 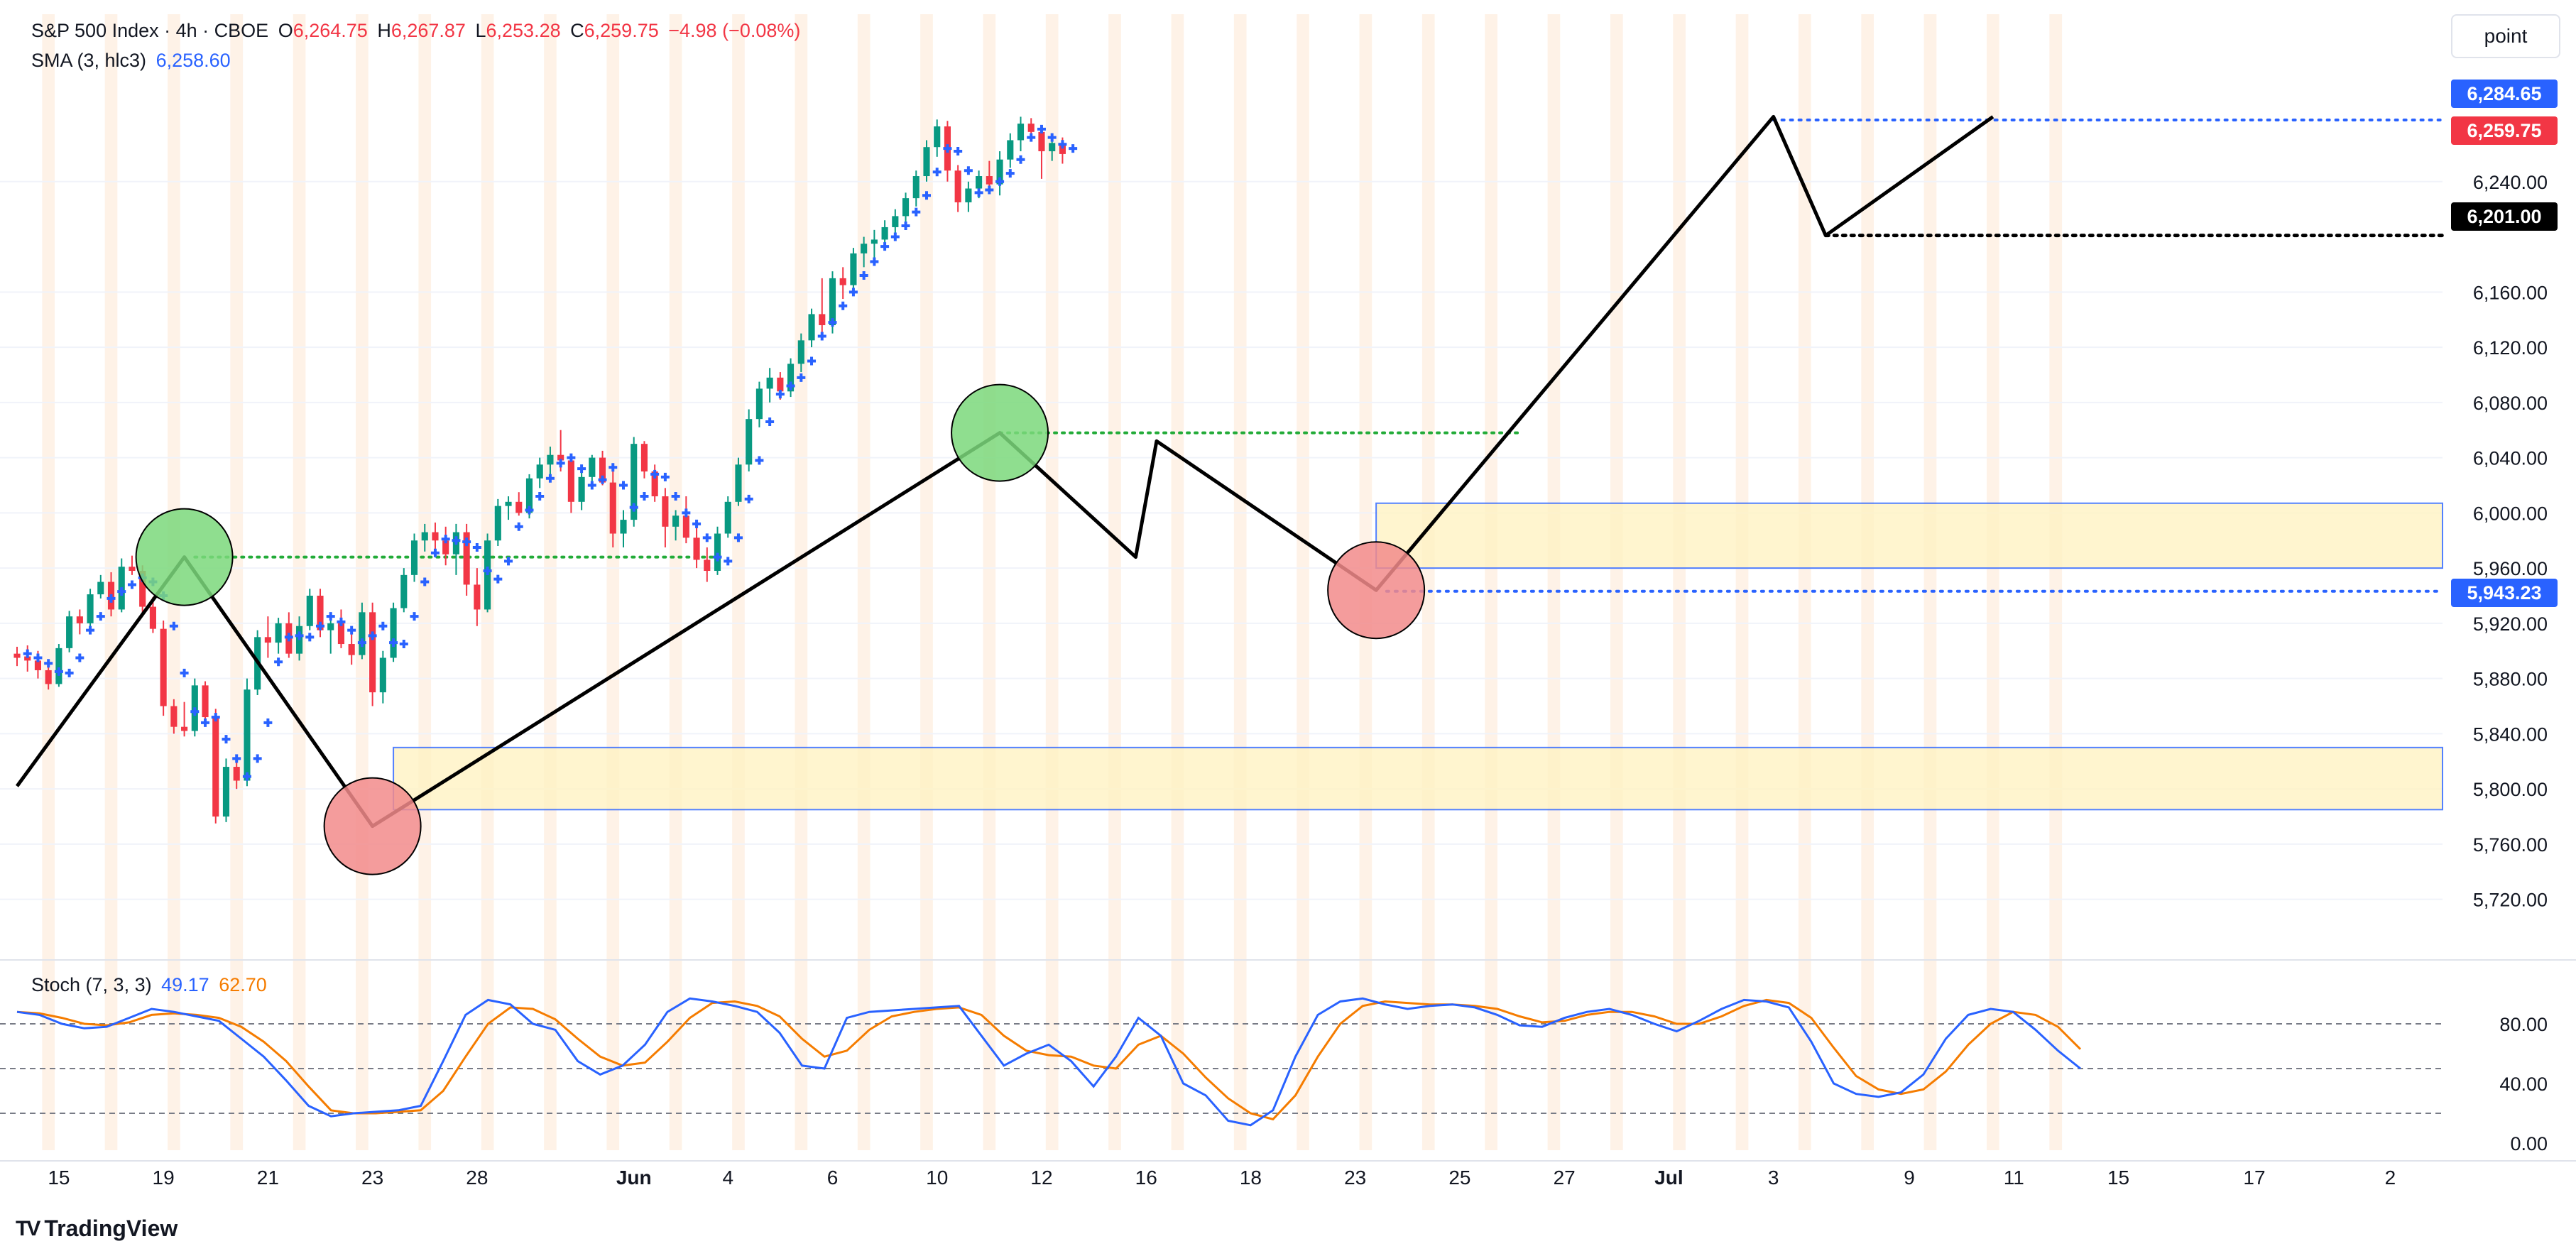 What do you see at coordinates (727, 1178) in the screenshot?
I see `time-tick-label: 4` at bounding box center [727, 1178].